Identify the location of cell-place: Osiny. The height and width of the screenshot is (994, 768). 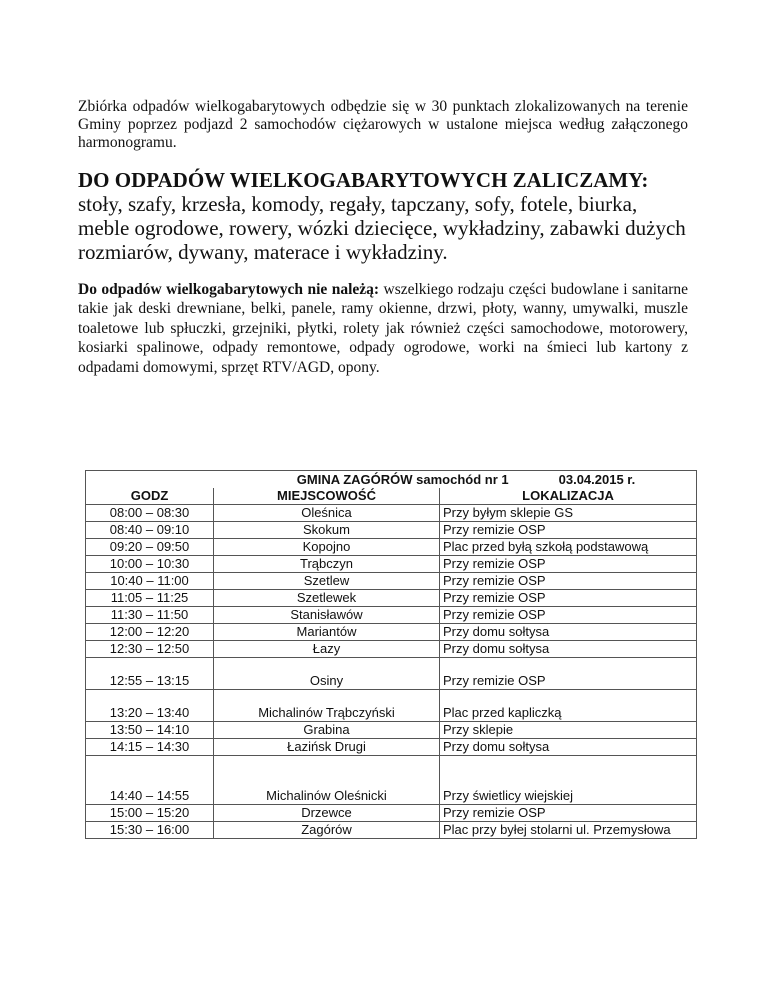
(326, 673).